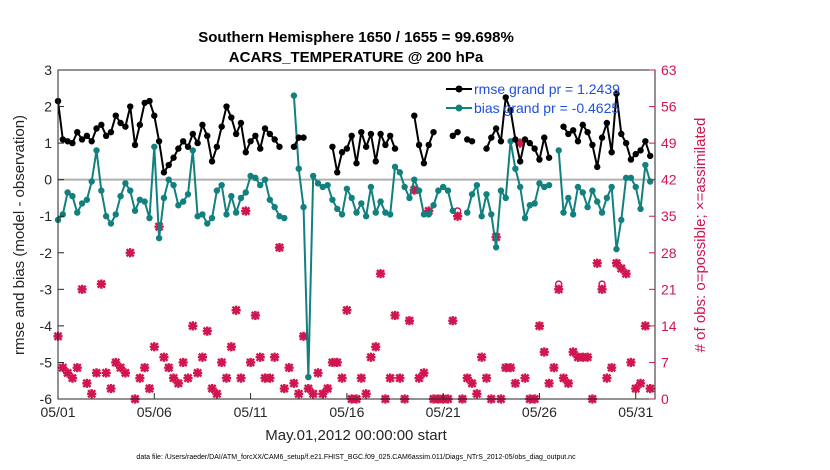 The width and height of the screenshot is (830, 470). Describe the element at coordinates (46, 216) in the screenshot. I see `y-tick-label: -1` at that location.